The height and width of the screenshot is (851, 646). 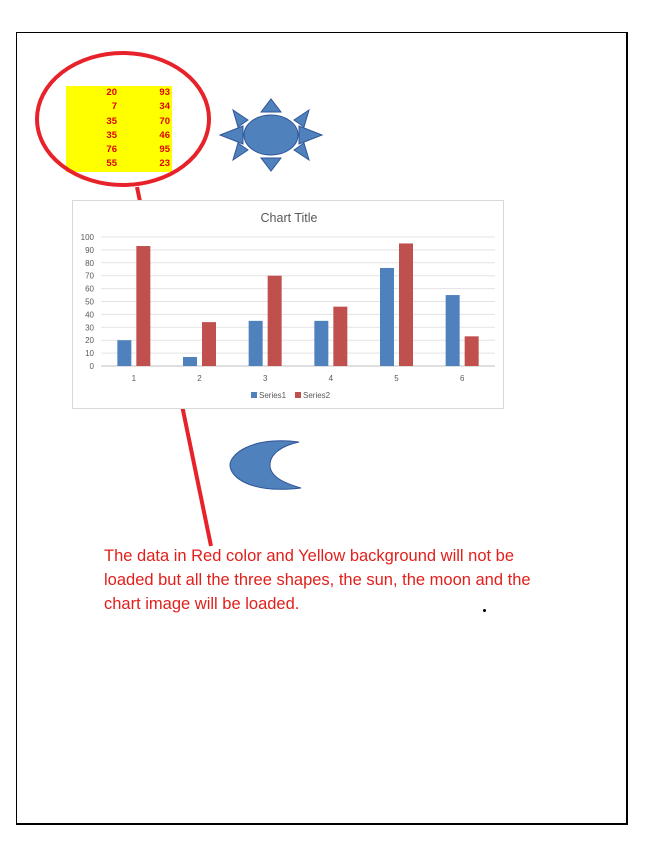 I want to click on y-tick-label: 60, so click(x=89, y=289).